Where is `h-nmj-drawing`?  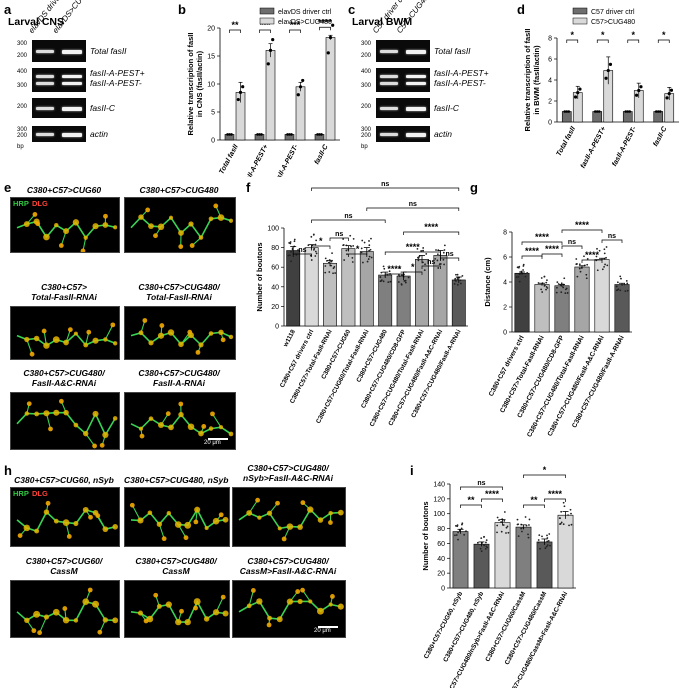
h-nmj-drawing is located at coordinates (291, 519).